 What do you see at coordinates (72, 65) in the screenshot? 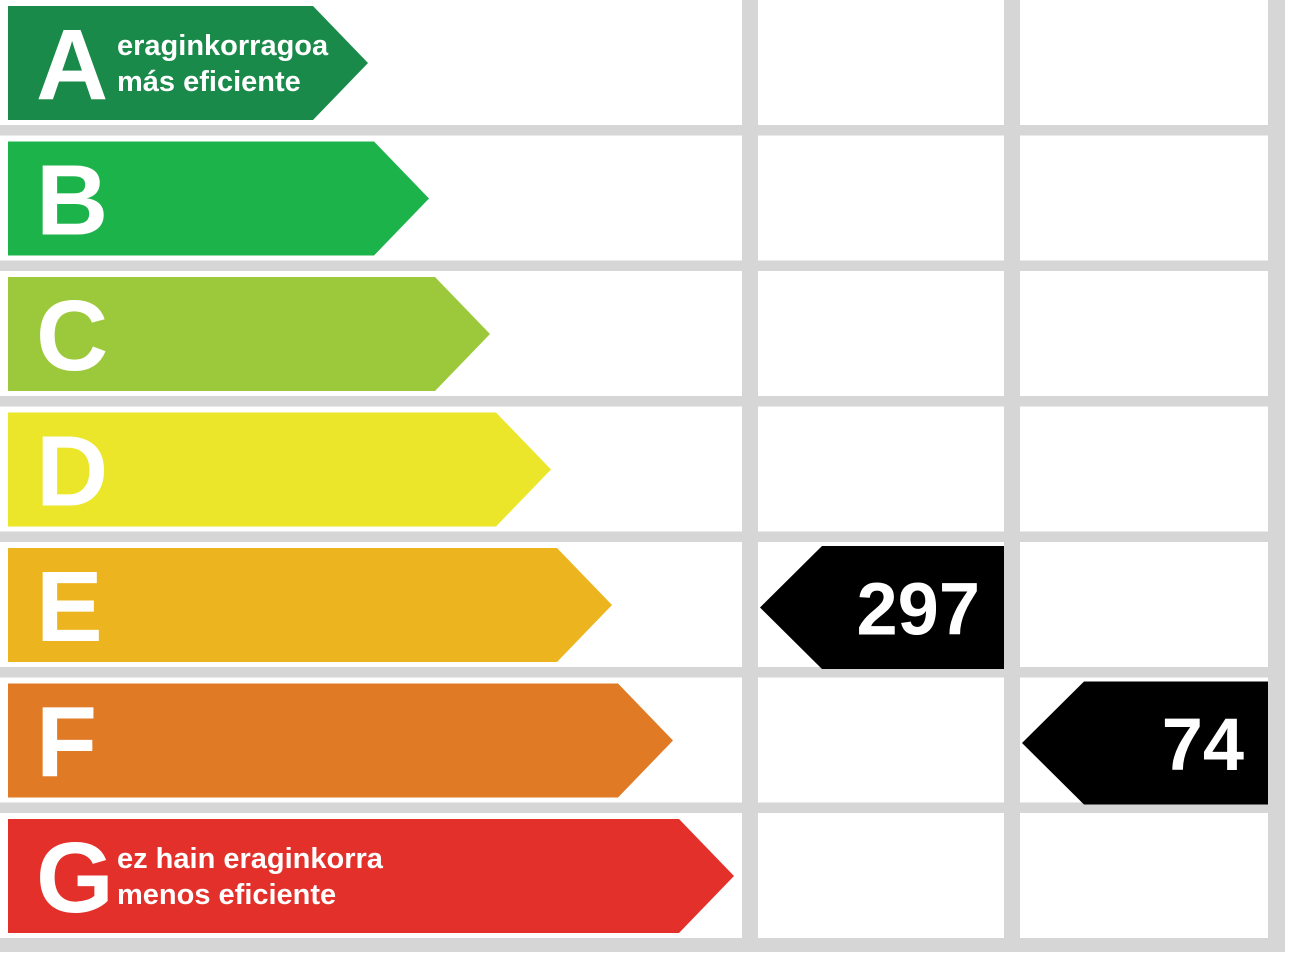
I see `rating-letter: A` at bounding box center [72, 65].